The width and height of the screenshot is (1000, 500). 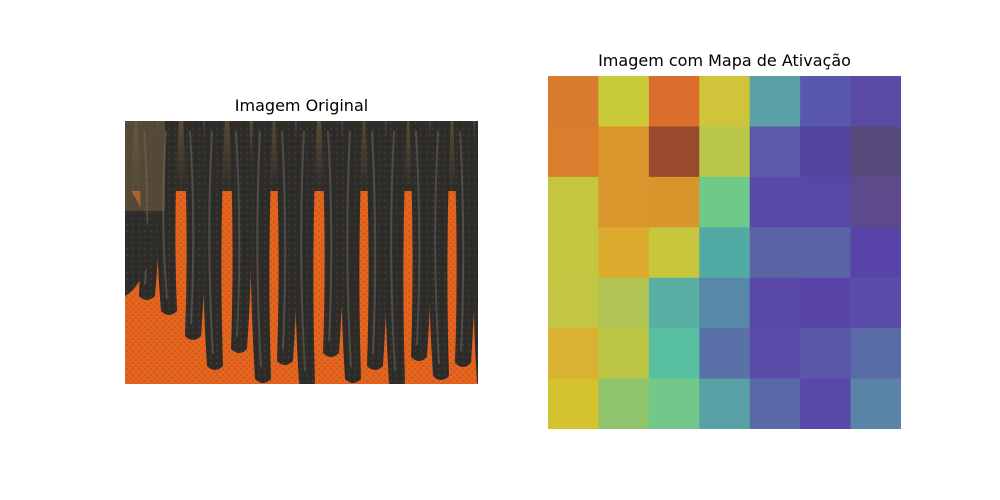 I want to click on activation-cell-r5-c4, so click(x=775, y=354).